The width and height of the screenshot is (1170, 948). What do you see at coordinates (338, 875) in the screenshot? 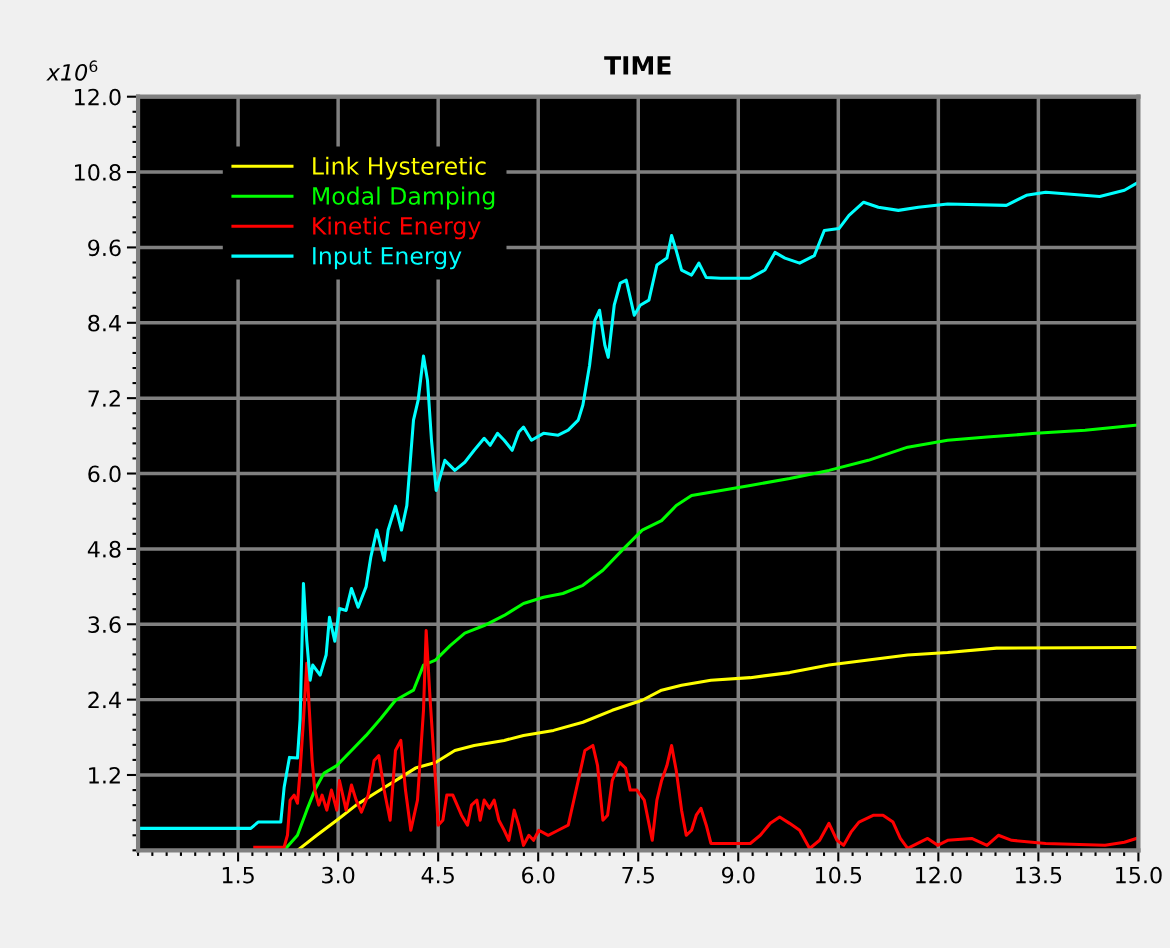
I see `x-tick-label: 3.0` at bounding box center [338, 875].